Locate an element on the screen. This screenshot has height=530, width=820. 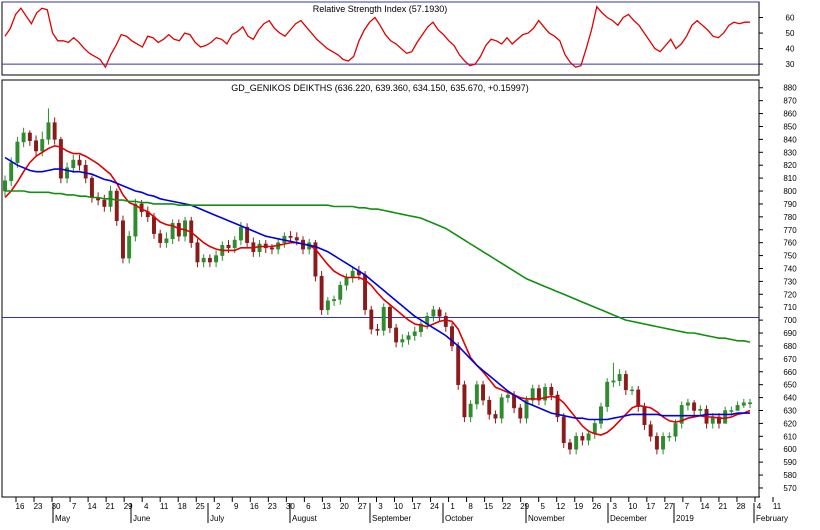
x-tick-label-22: 17 is located at coordinates (416, 506).